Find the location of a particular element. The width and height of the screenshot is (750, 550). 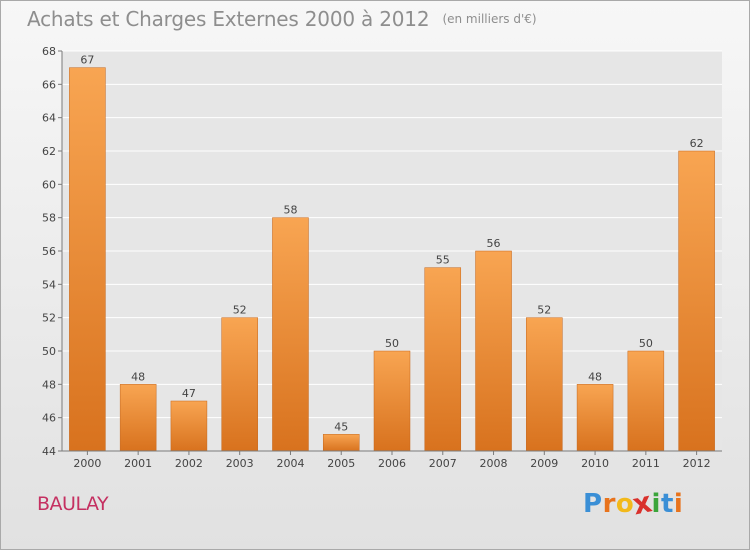

place-name: BAULAY is located at coordinates (73, 504).